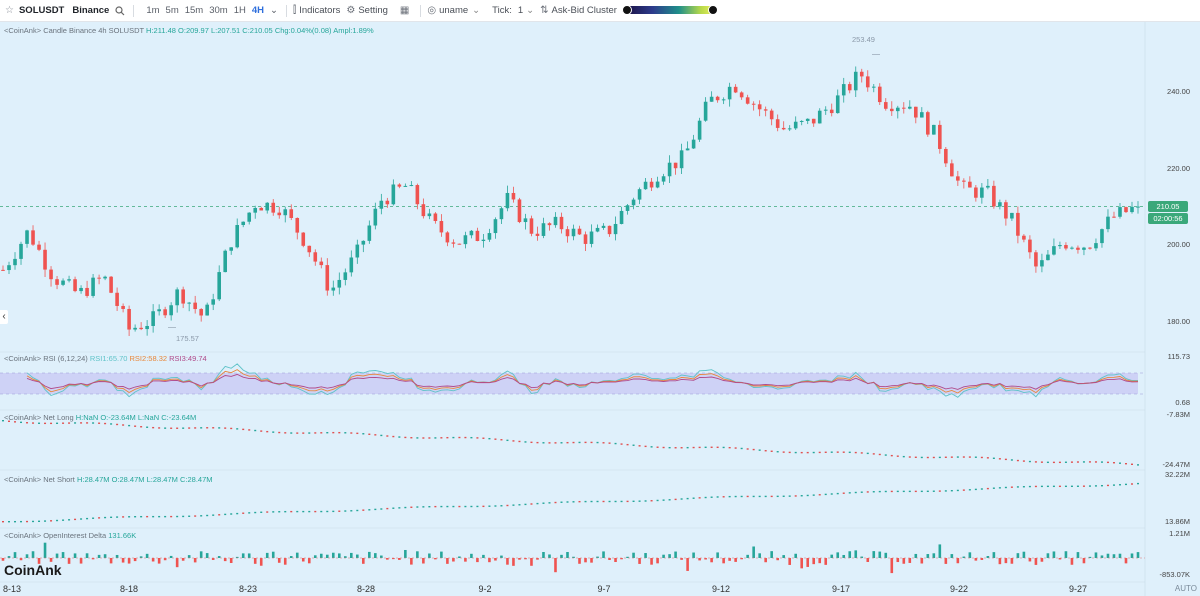 This screenshot has width=1200, height=596. I want to click on interval-button-1h: 1H, so click(239, 10).